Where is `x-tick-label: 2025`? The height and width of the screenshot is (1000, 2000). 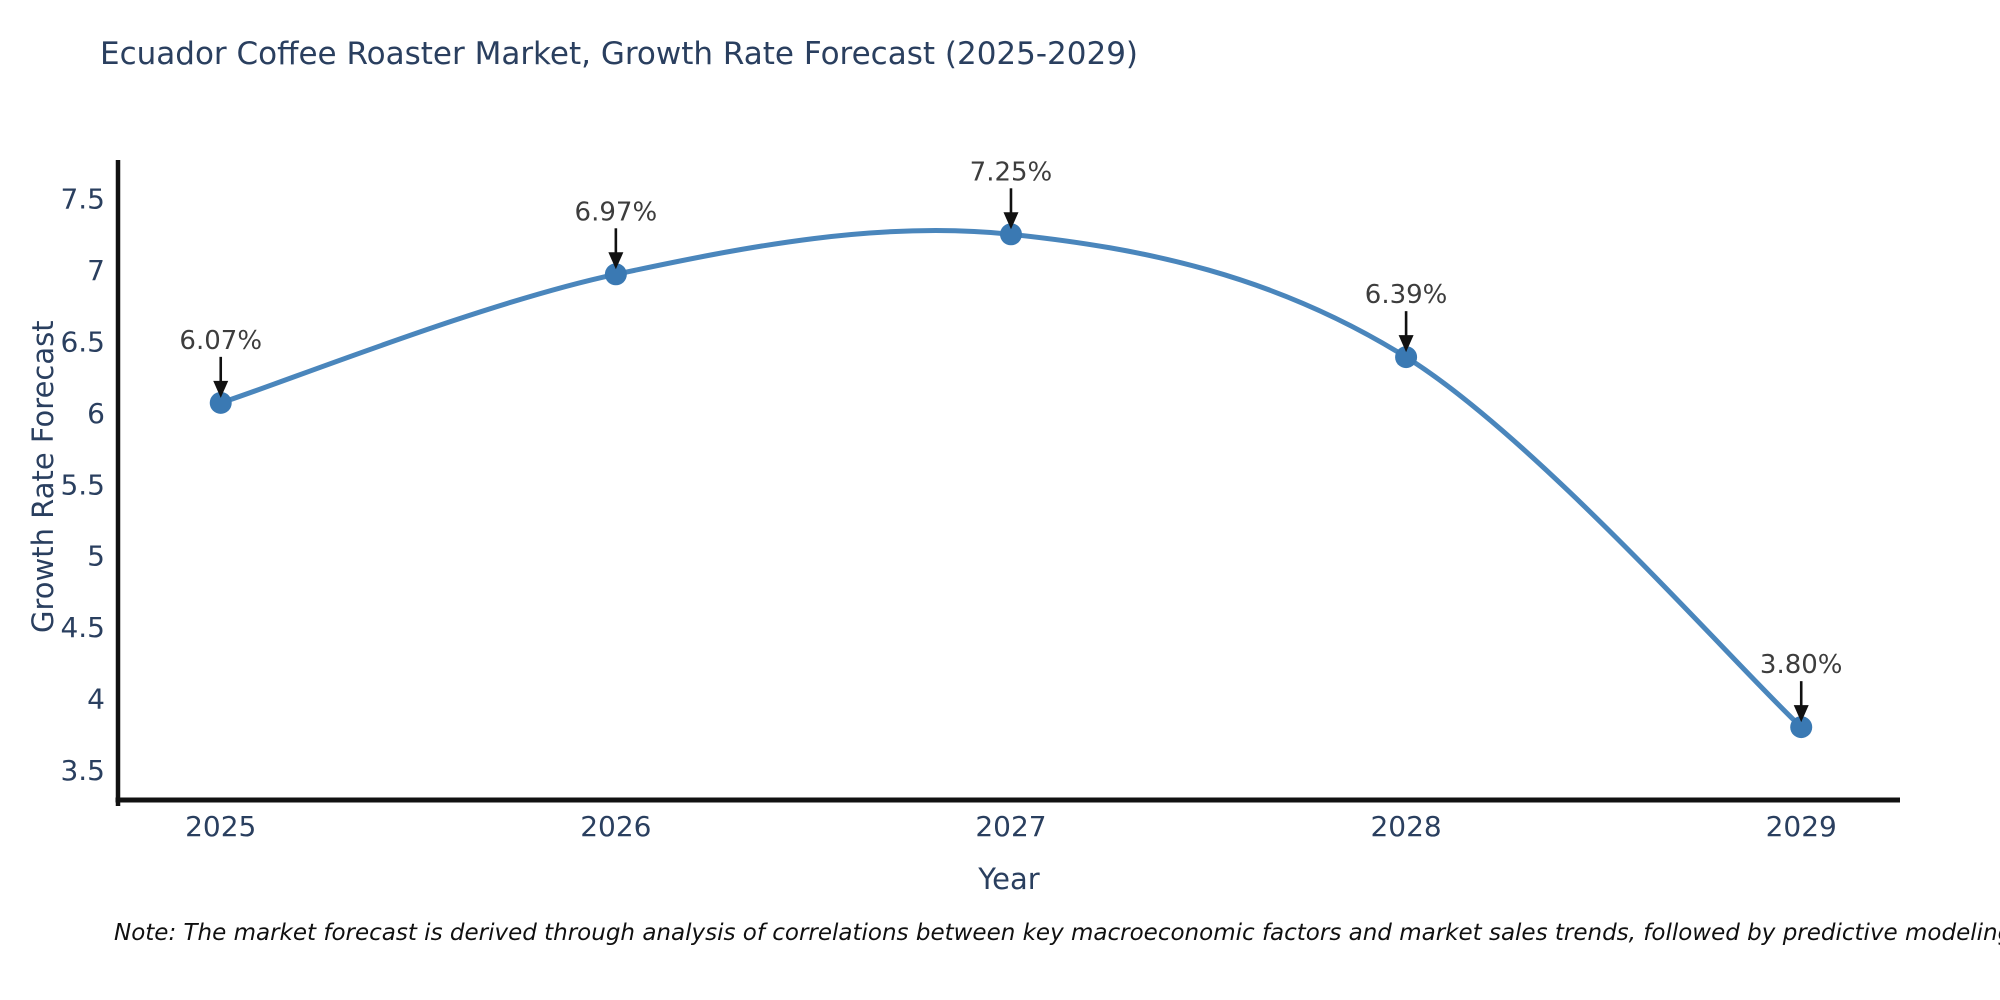 x-tick-label: 2025 is located at coordinates (220, 826).